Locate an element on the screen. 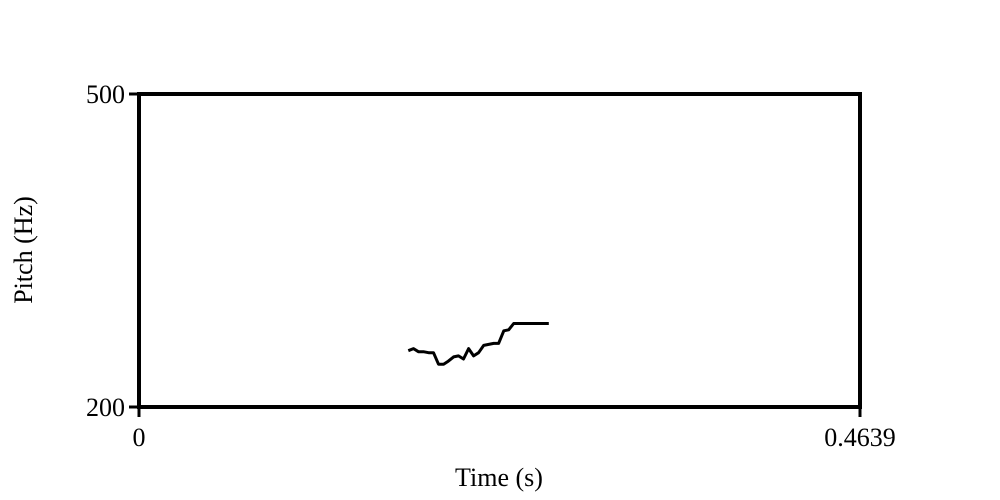 Image resolution: width=1000 pixels, height=500 pixels. y-tick-label-top: 500 is located at coordinates (105, 94).